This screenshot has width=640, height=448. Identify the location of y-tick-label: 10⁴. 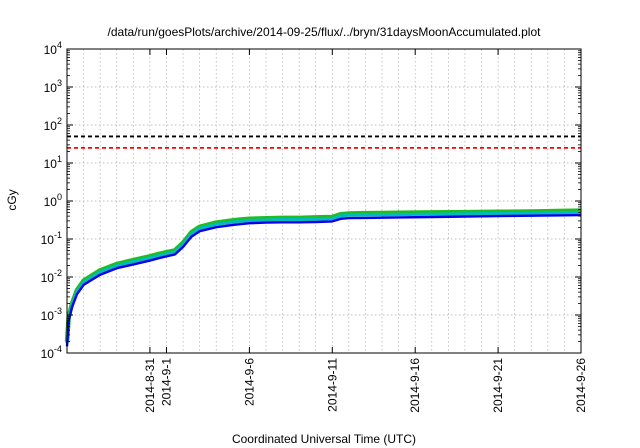
(53, 48).